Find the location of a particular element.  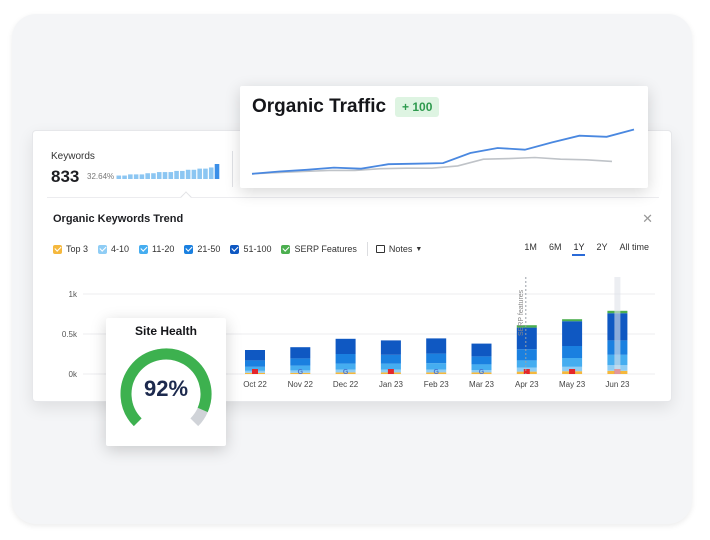

trend-title: Organic Keywords Trend is located at coordinates (118, 219).